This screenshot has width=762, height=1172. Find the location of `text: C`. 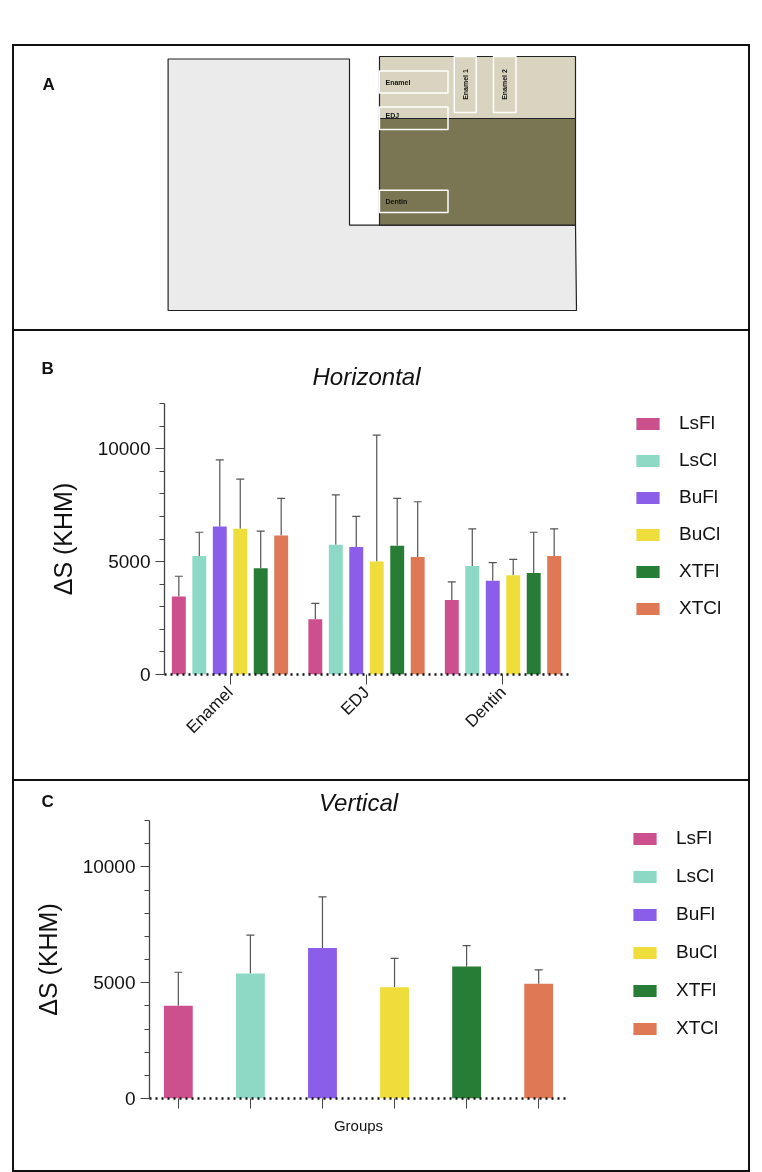

text: C is located at coordinates (47, 801).